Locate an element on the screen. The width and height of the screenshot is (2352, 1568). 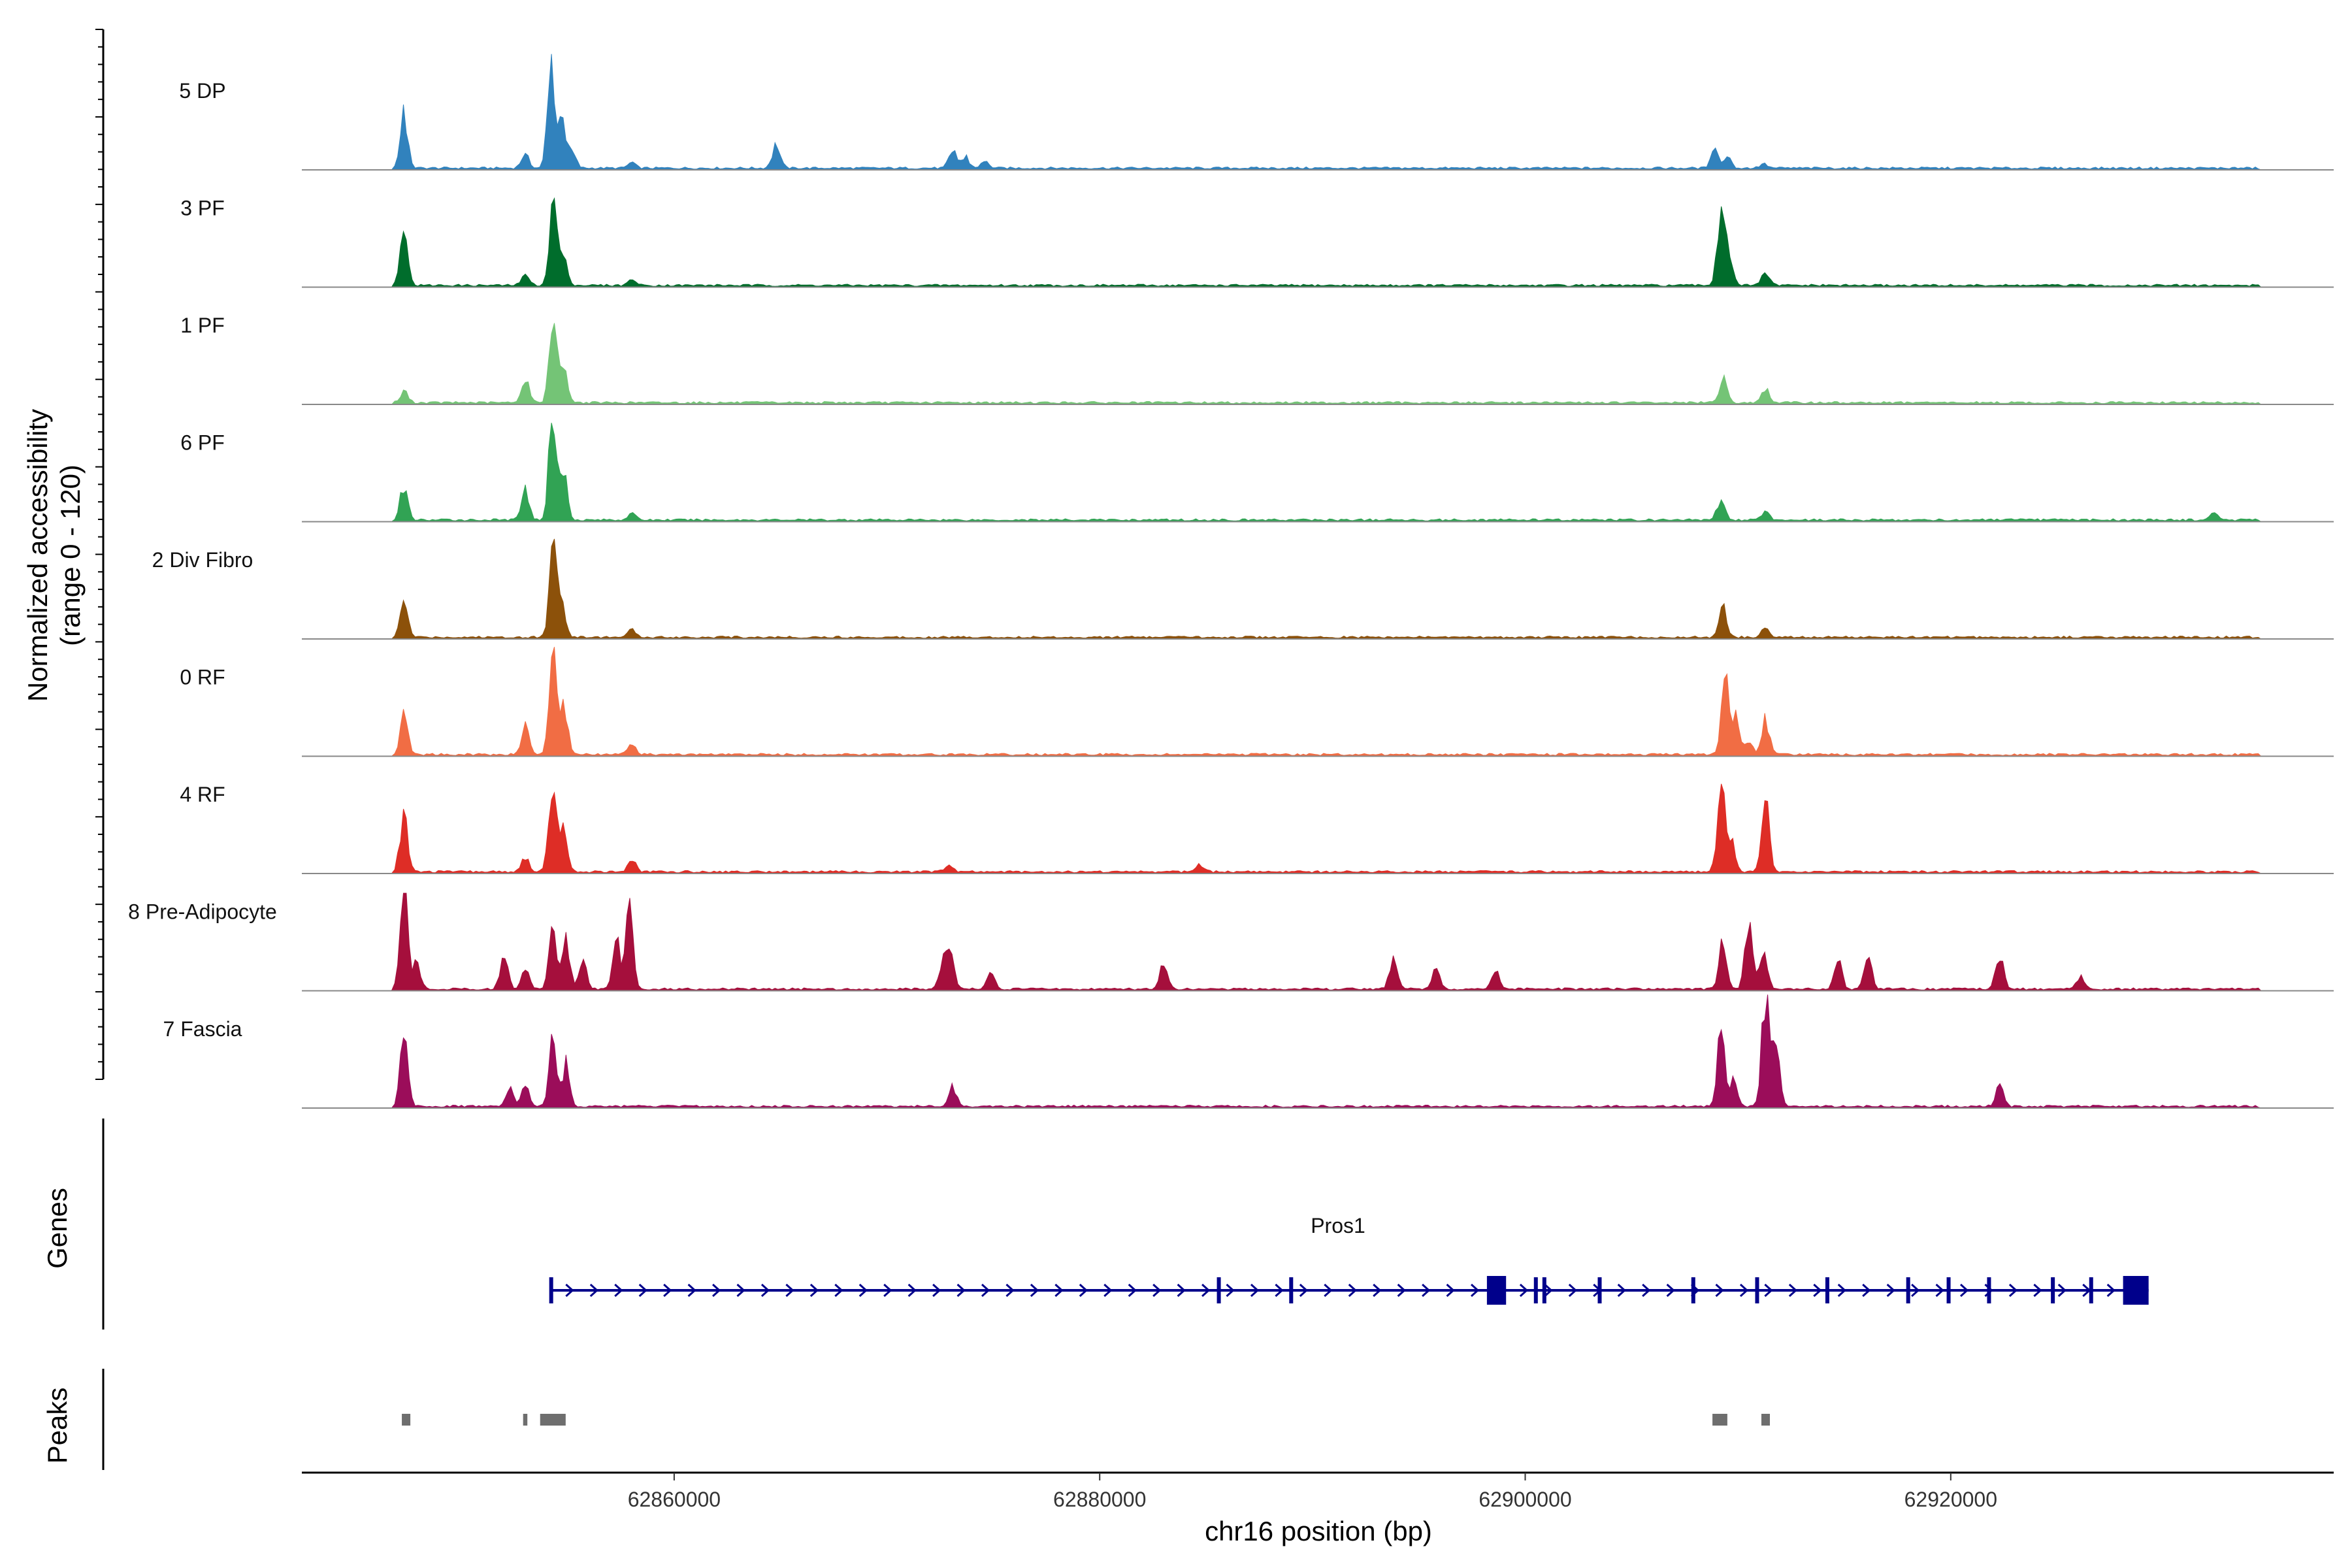
track-label: 6 PF is located at coordinates (202, 443).